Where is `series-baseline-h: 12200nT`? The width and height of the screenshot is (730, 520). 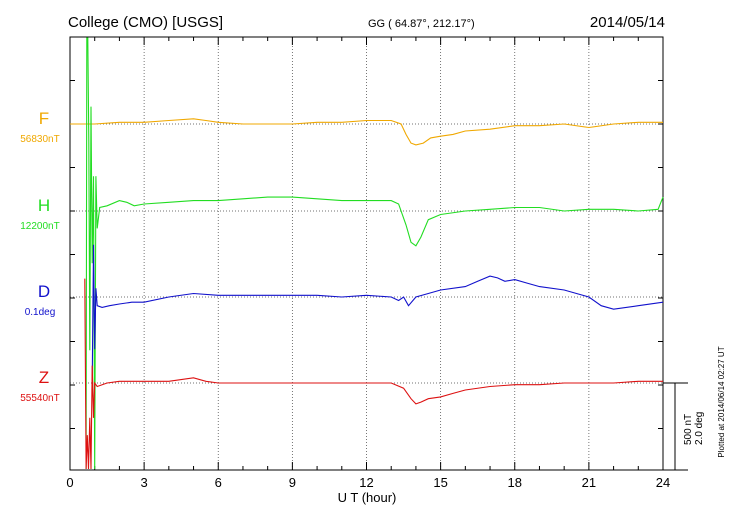
series-baseline-h: 12200nT is located at coordinates (39, 226).